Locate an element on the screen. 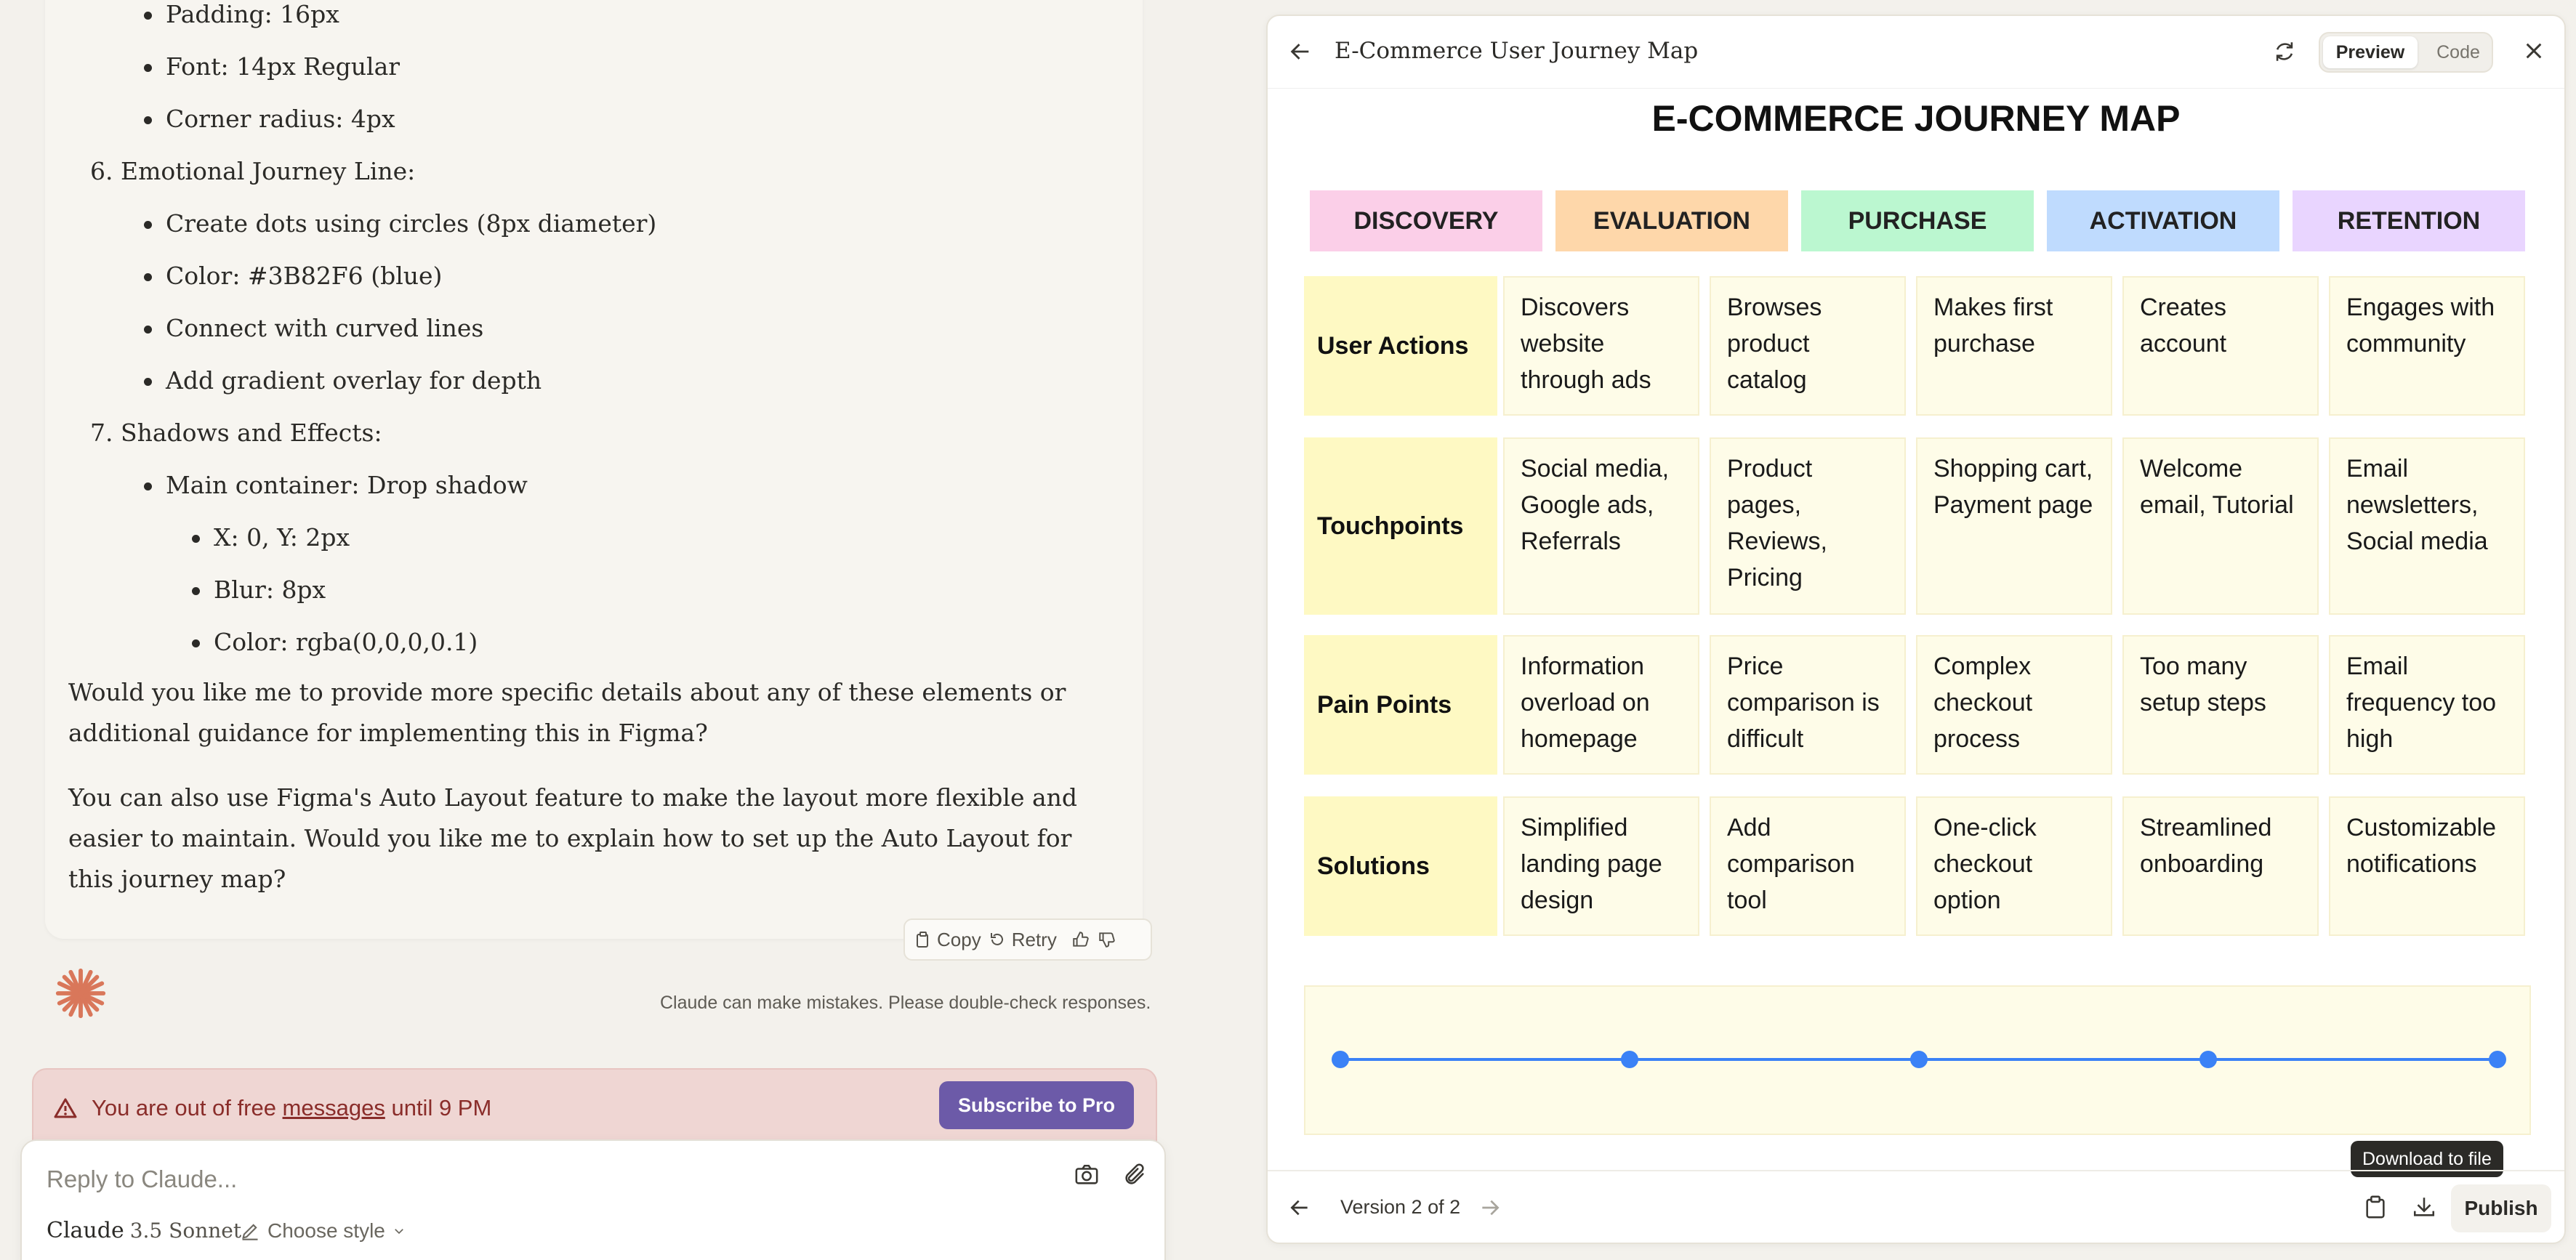  tab-preview: Preview is located at coordinates (2370, 52).